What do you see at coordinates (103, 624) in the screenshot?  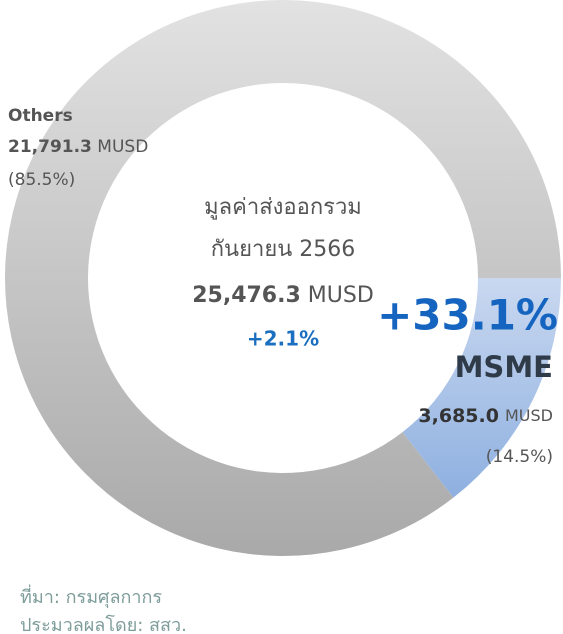 I see `source: ประมวลผลโดย: สสว.` at bounding box center [103, 624].